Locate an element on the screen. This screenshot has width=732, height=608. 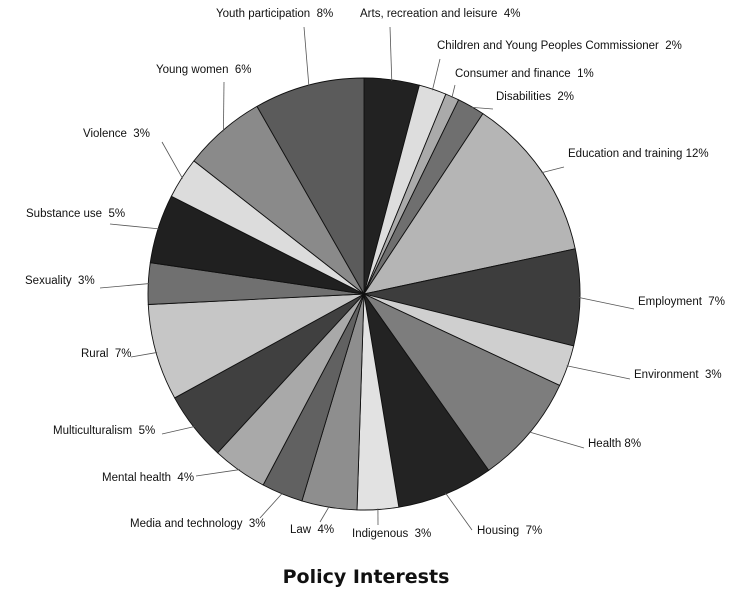
slice-label-11: Law 4% is located at coordinates (312, 530).